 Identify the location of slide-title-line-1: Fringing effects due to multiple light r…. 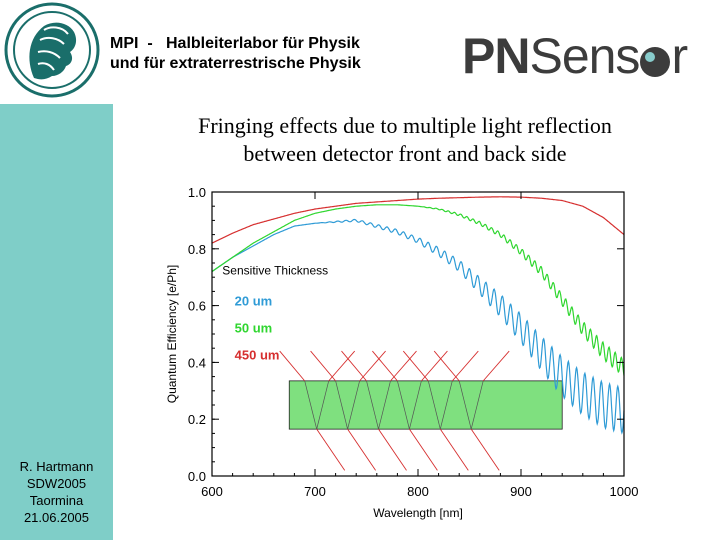
(405, 125).